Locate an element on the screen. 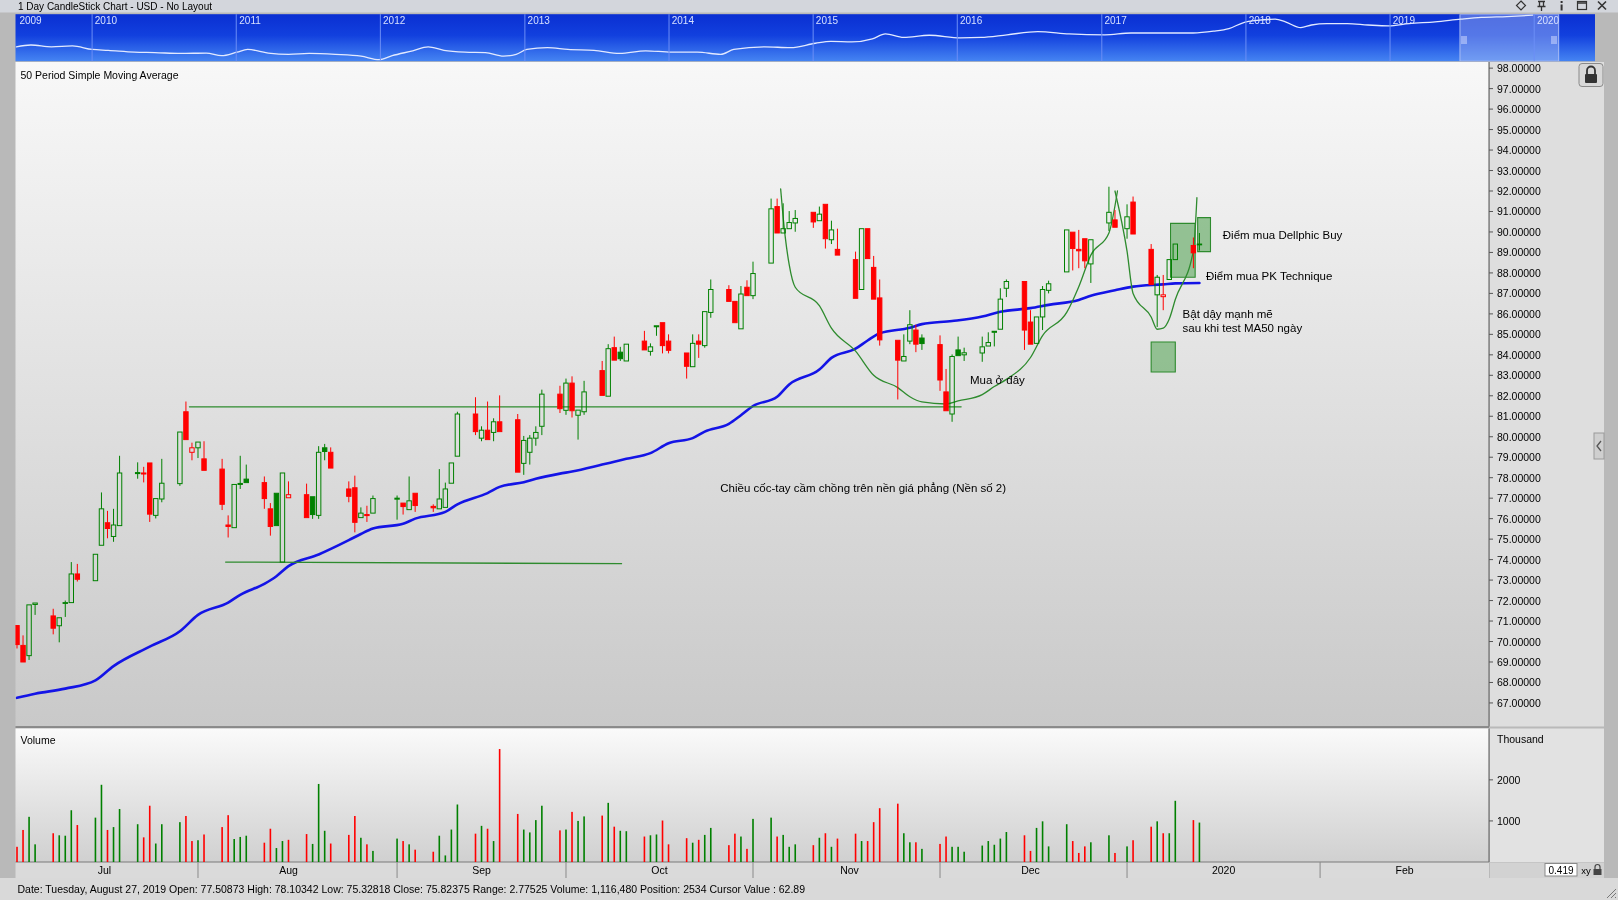 Image resolution: width=1618 pixels, height=900 pixels. y-tick-label: 89.00000 is located at coordinates (1519, 252).